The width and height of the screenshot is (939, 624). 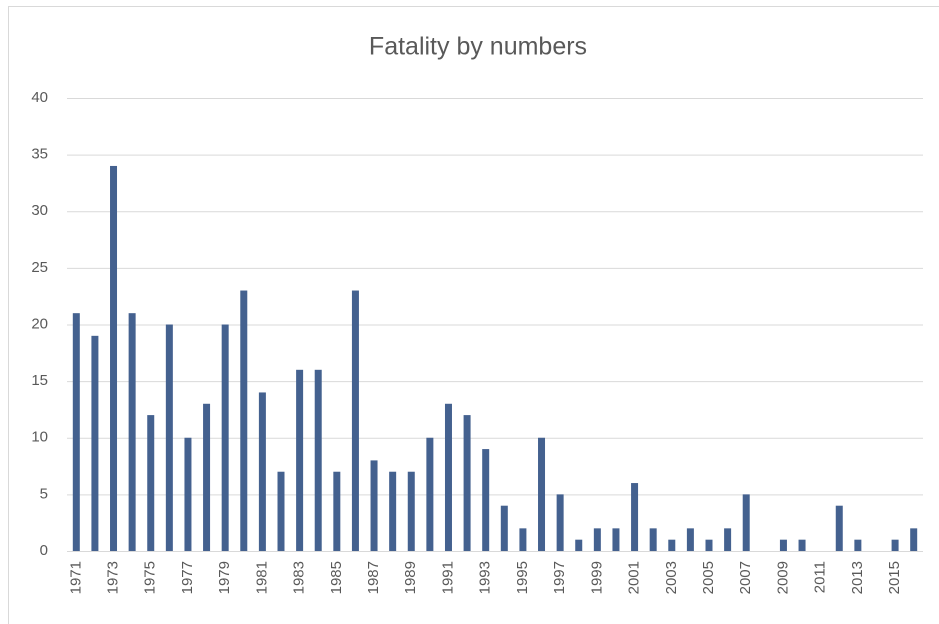 What do you see at coordinates (708, 577) in the screenshot?
I see `x-tick-label: 2005` at bounding box center [708, 577].